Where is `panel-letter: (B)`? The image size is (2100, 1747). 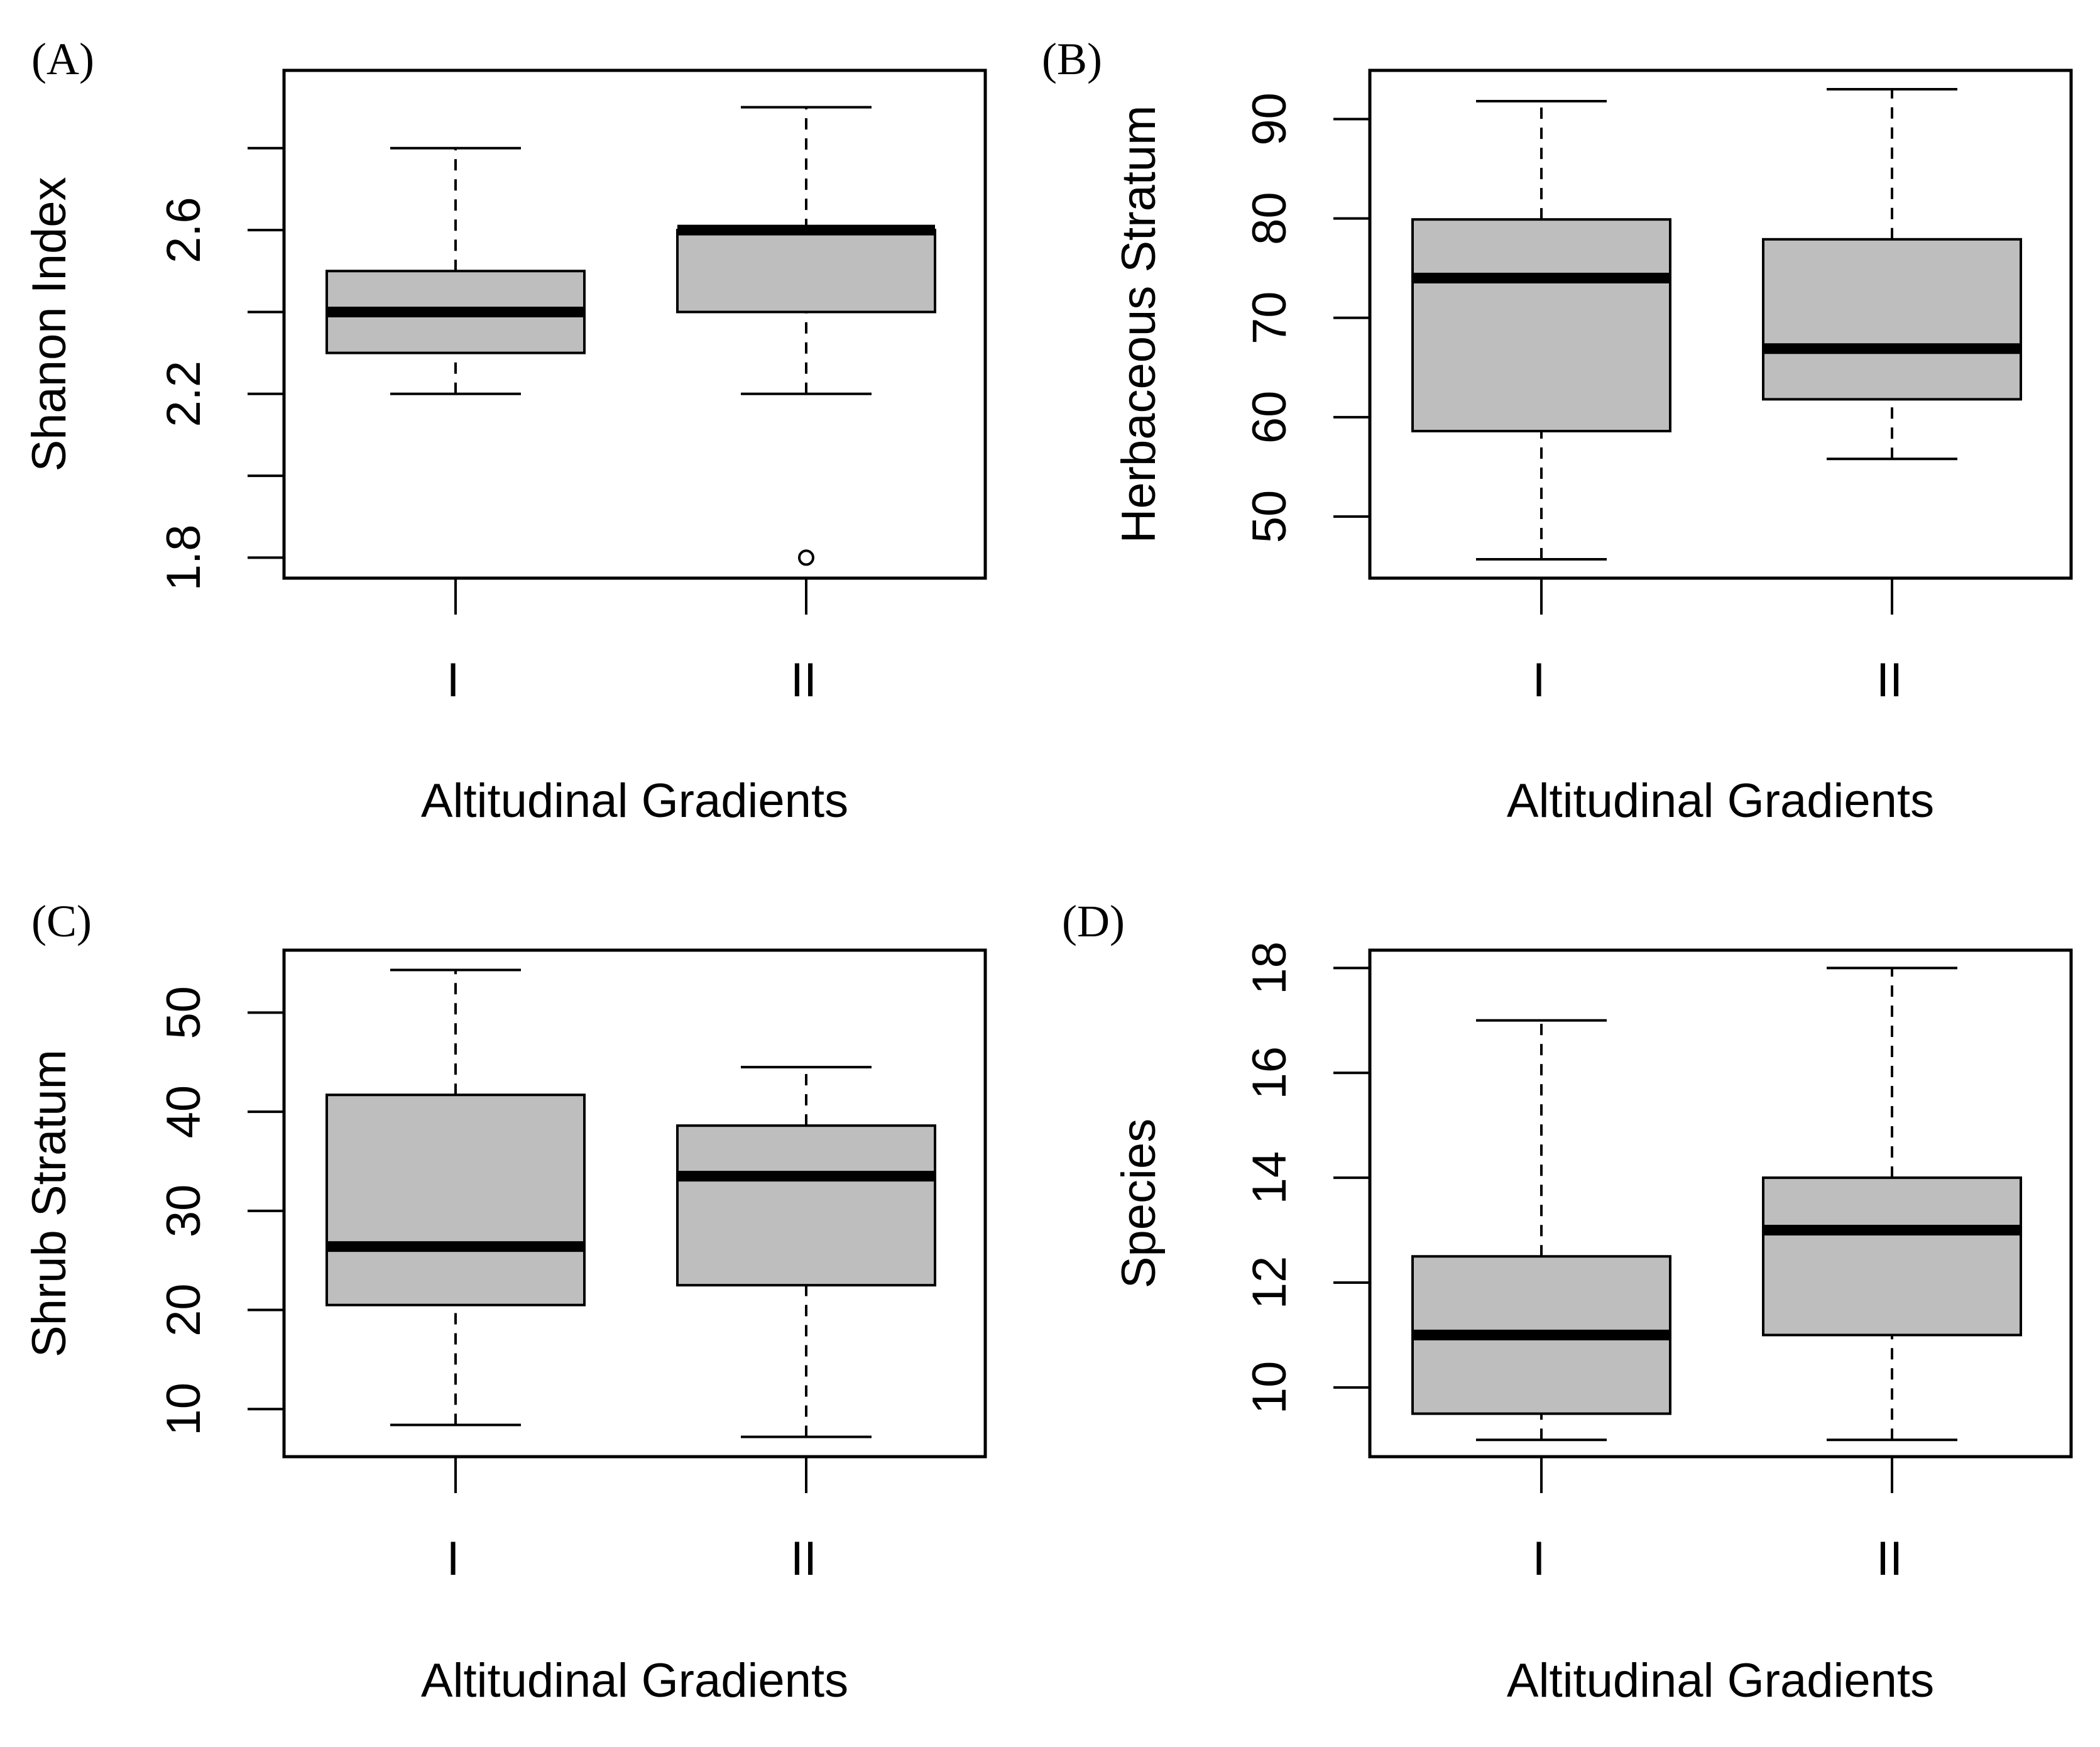 panel-letter: (B) is located at coordinates (1072, 59).